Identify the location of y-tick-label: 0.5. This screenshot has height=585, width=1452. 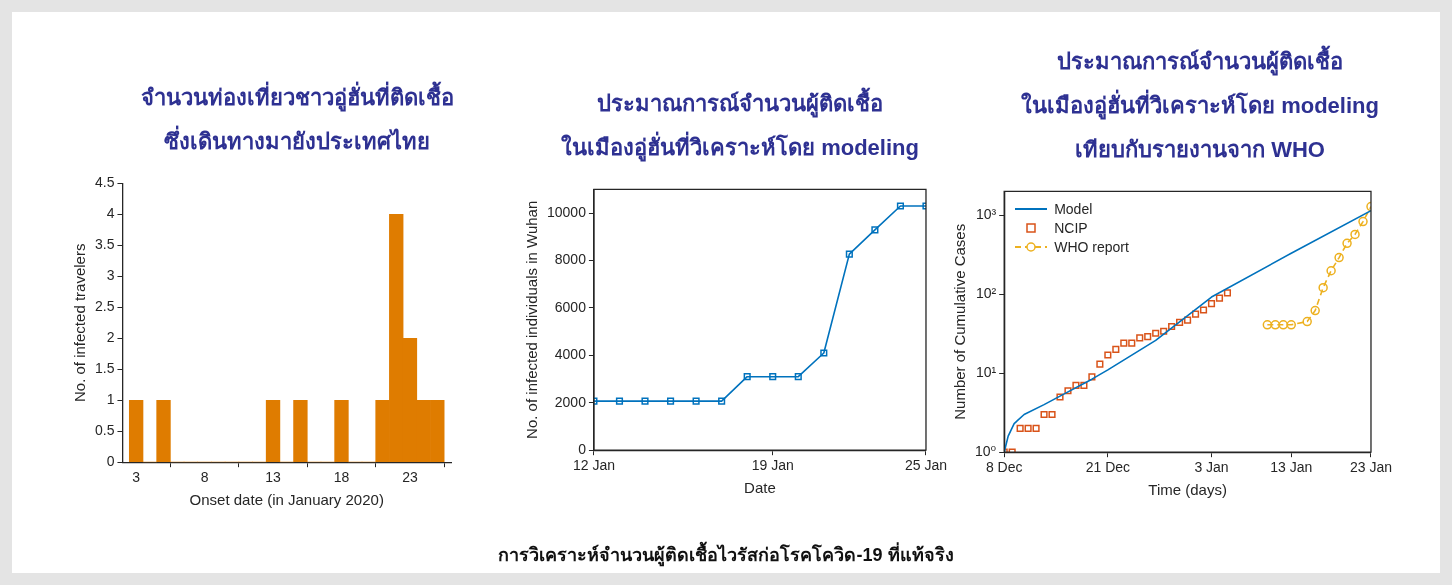
(104, 430).